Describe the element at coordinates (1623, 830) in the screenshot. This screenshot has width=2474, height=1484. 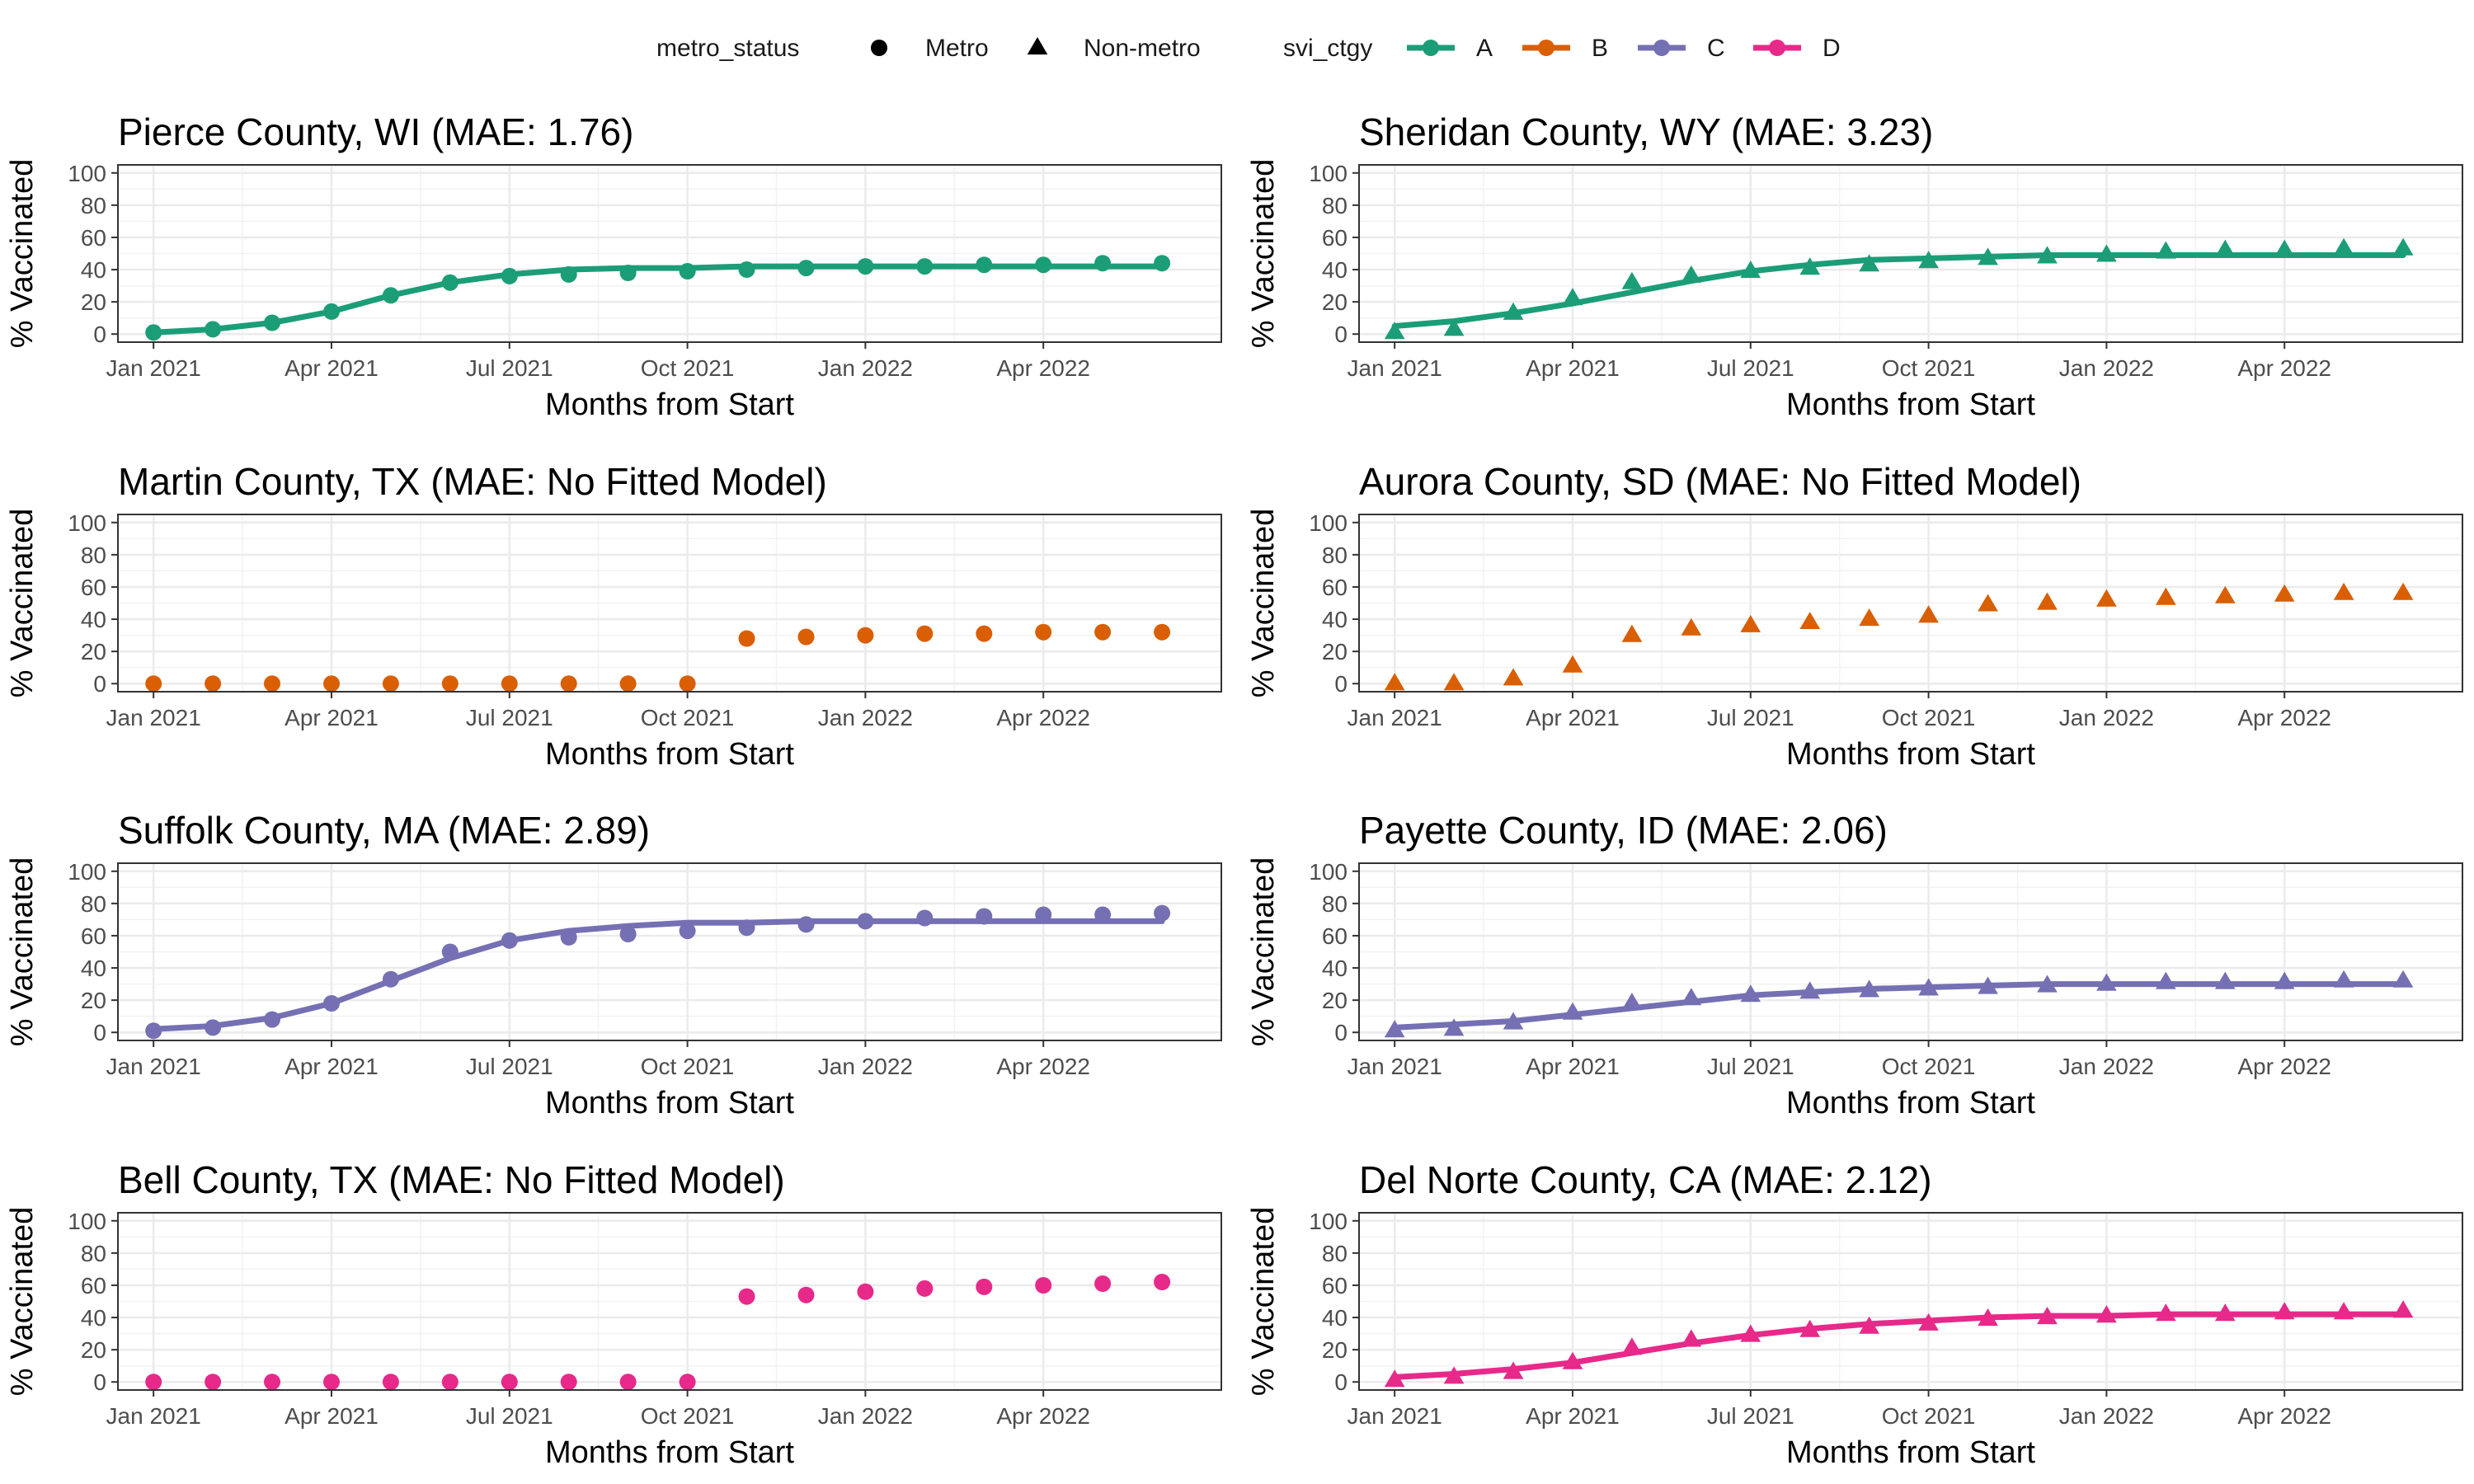
I see `panel-title: Payette County, ID (MAE: 2.06)` at that location.